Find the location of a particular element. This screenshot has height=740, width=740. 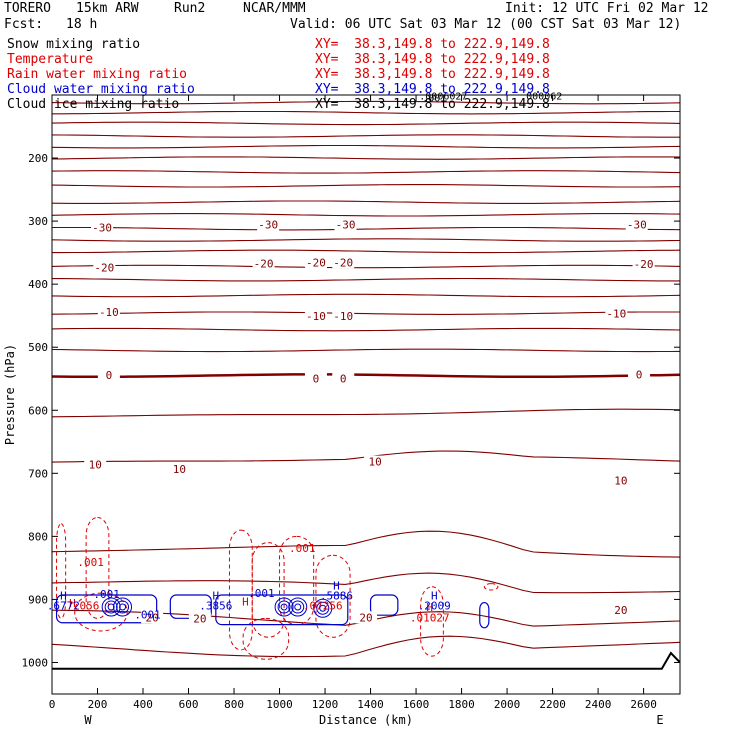

model-name: TORERO is located at coordinates (27, 8).